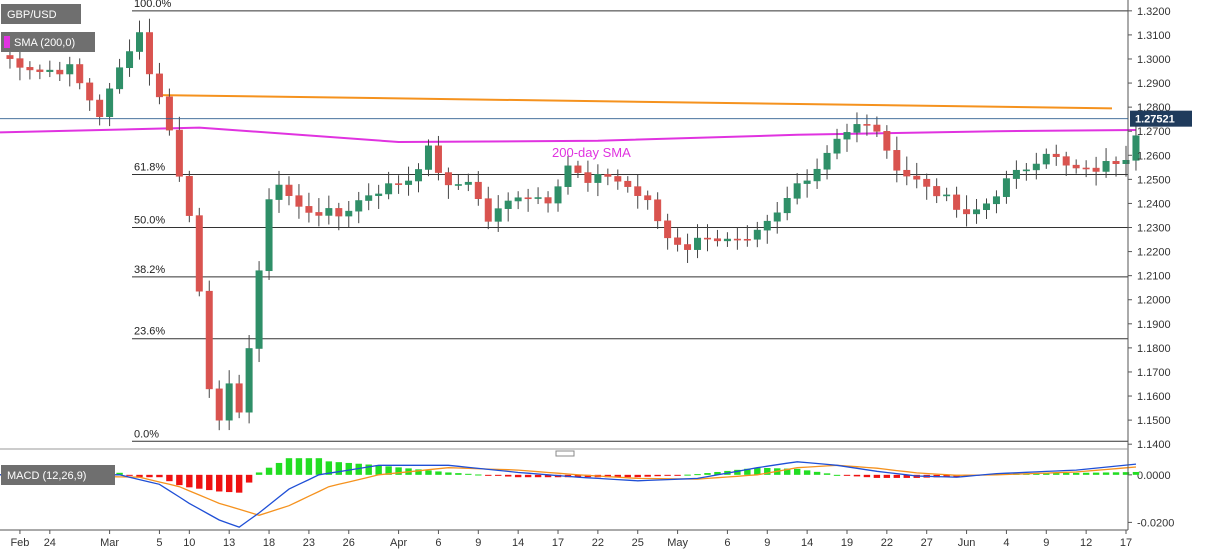  I want to click on macd-label-box, so click(58, 475).